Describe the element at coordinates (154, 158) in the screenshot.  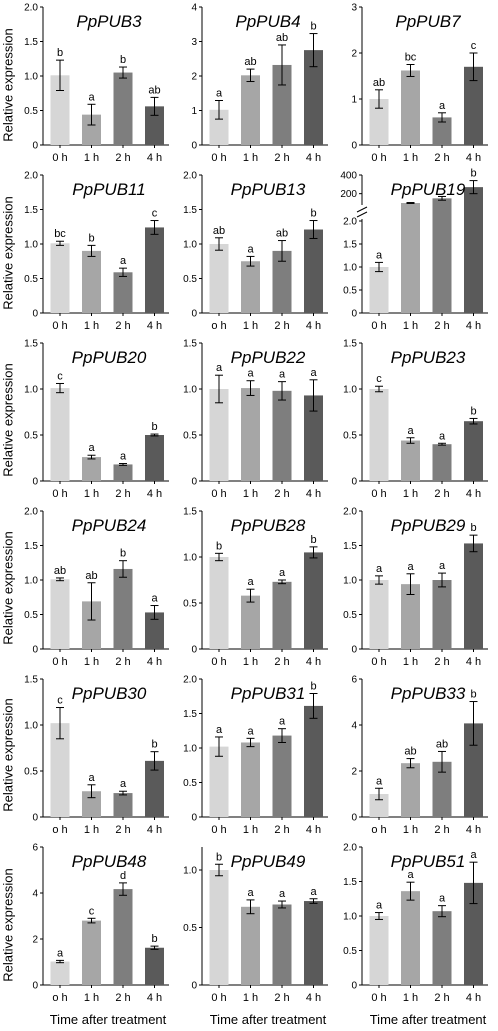
I see `x-tick-label: 4 h` at that location.